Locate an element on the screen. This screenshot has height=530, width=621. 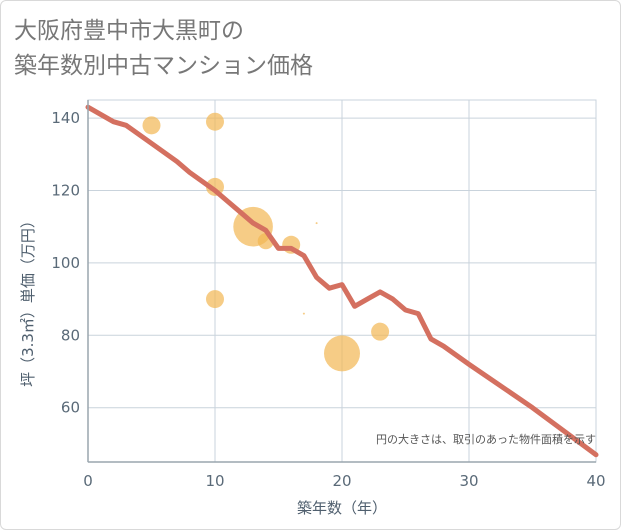
y-tick-label: 80 is located at coordinates (70, 335).